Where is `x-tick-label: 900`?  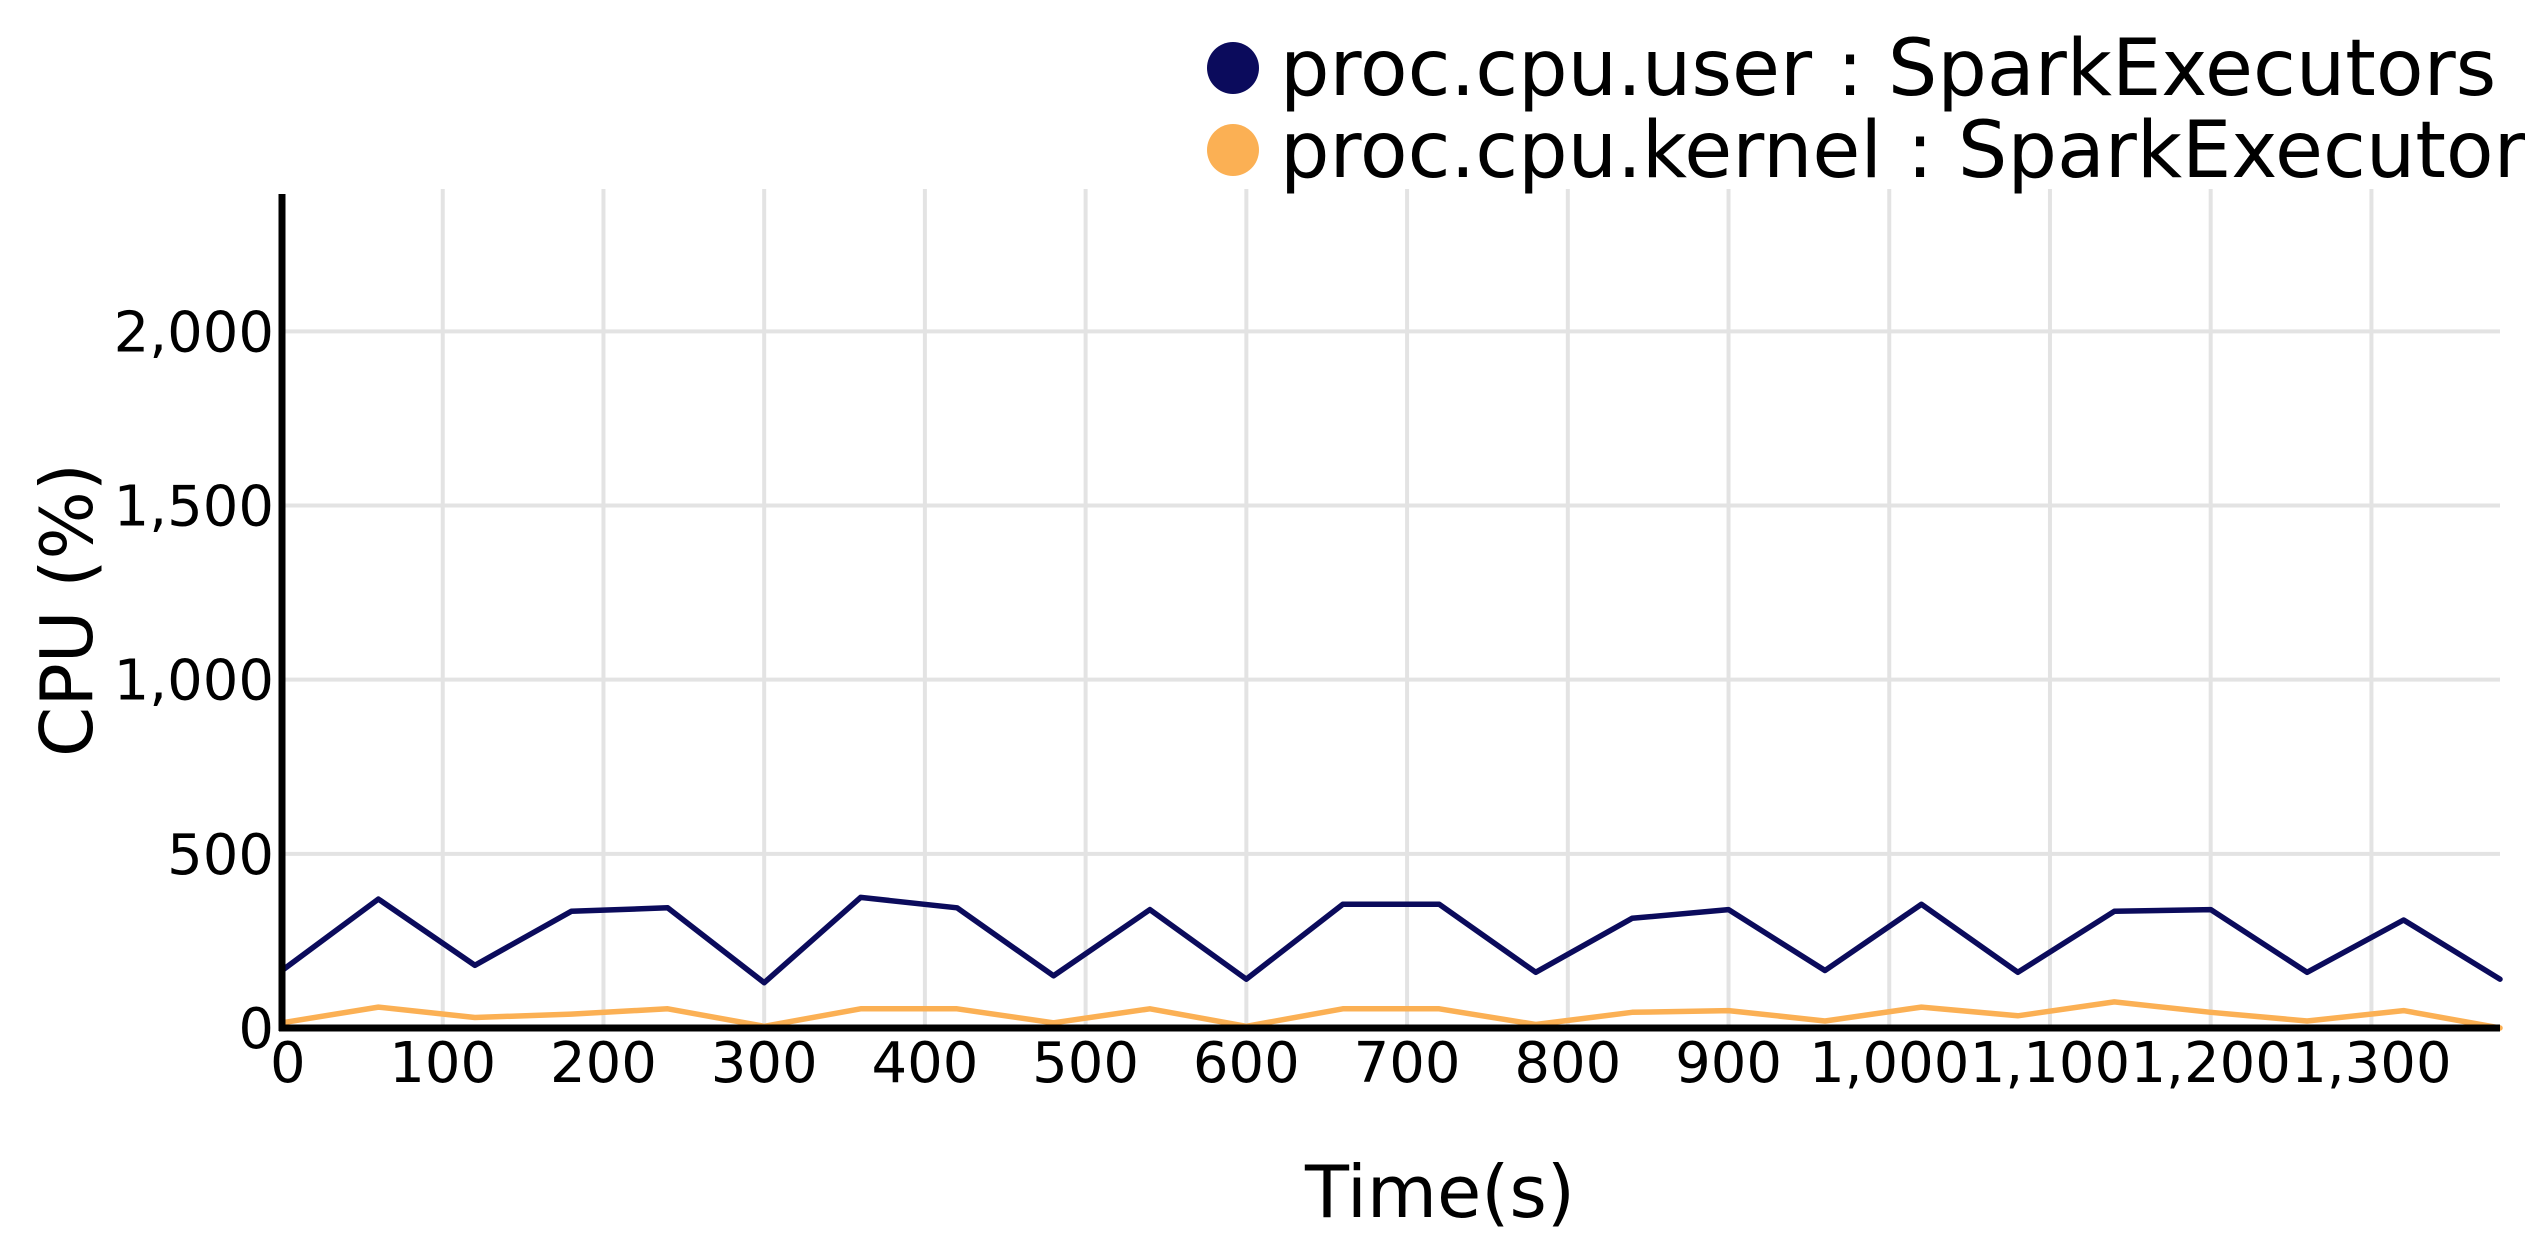
x-tick-label: 900 is located at coordinates (1728, 1063).